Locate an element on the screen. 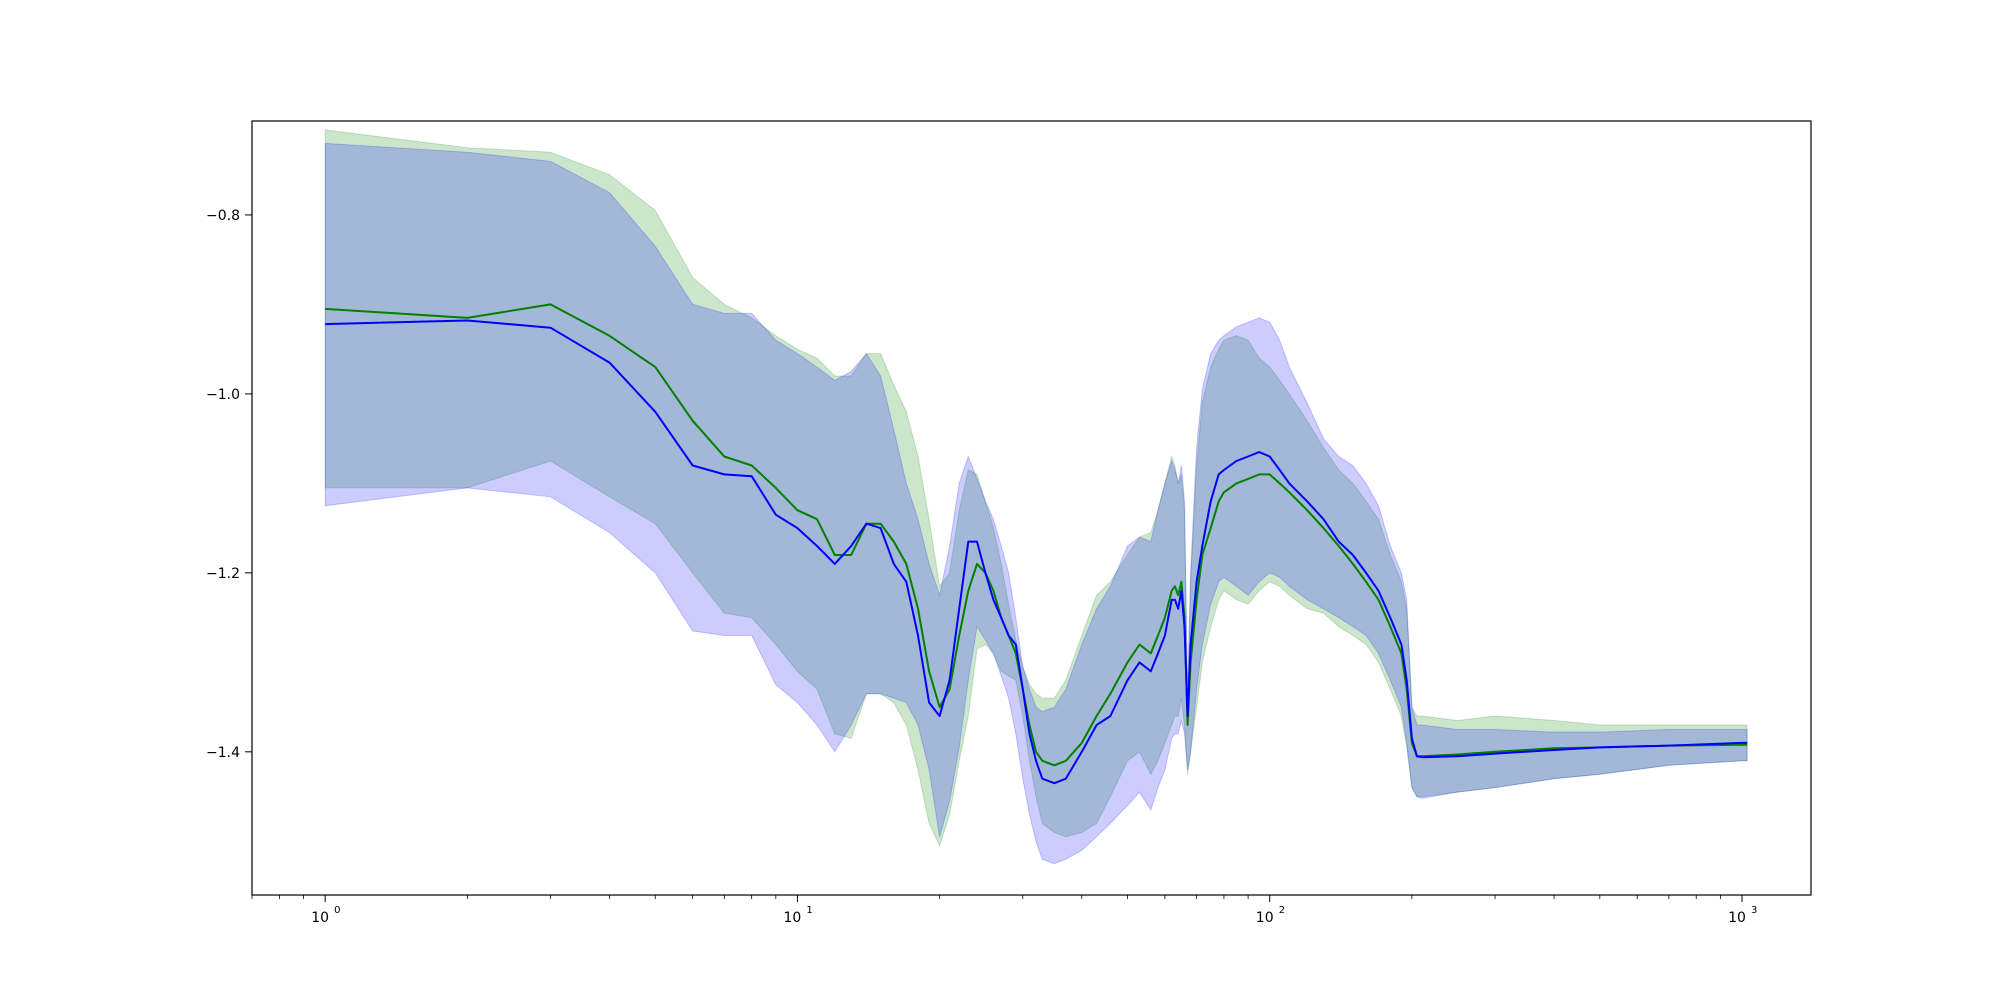 The image size is (2000, 1004). x-tick-exponent: 2 is located at coordinates (1282, 910).